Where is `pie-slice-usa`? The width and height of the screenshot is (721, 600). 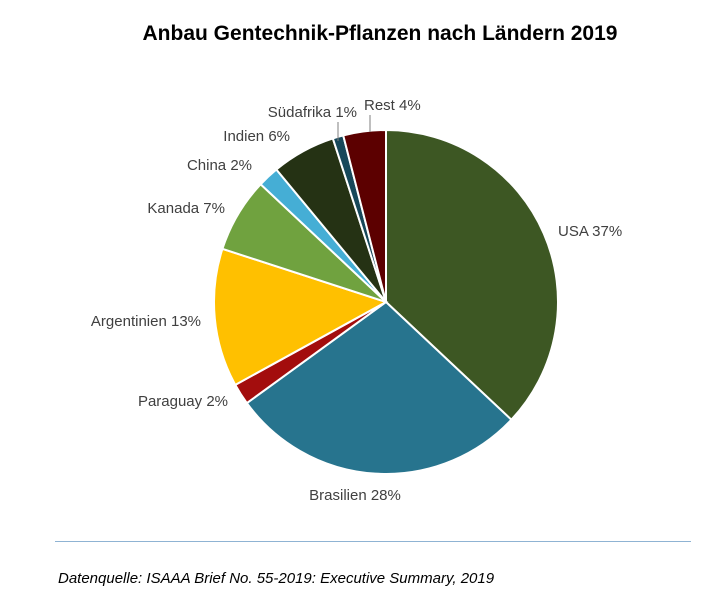 pie-slice-usa is located at coordinates (472, 275).